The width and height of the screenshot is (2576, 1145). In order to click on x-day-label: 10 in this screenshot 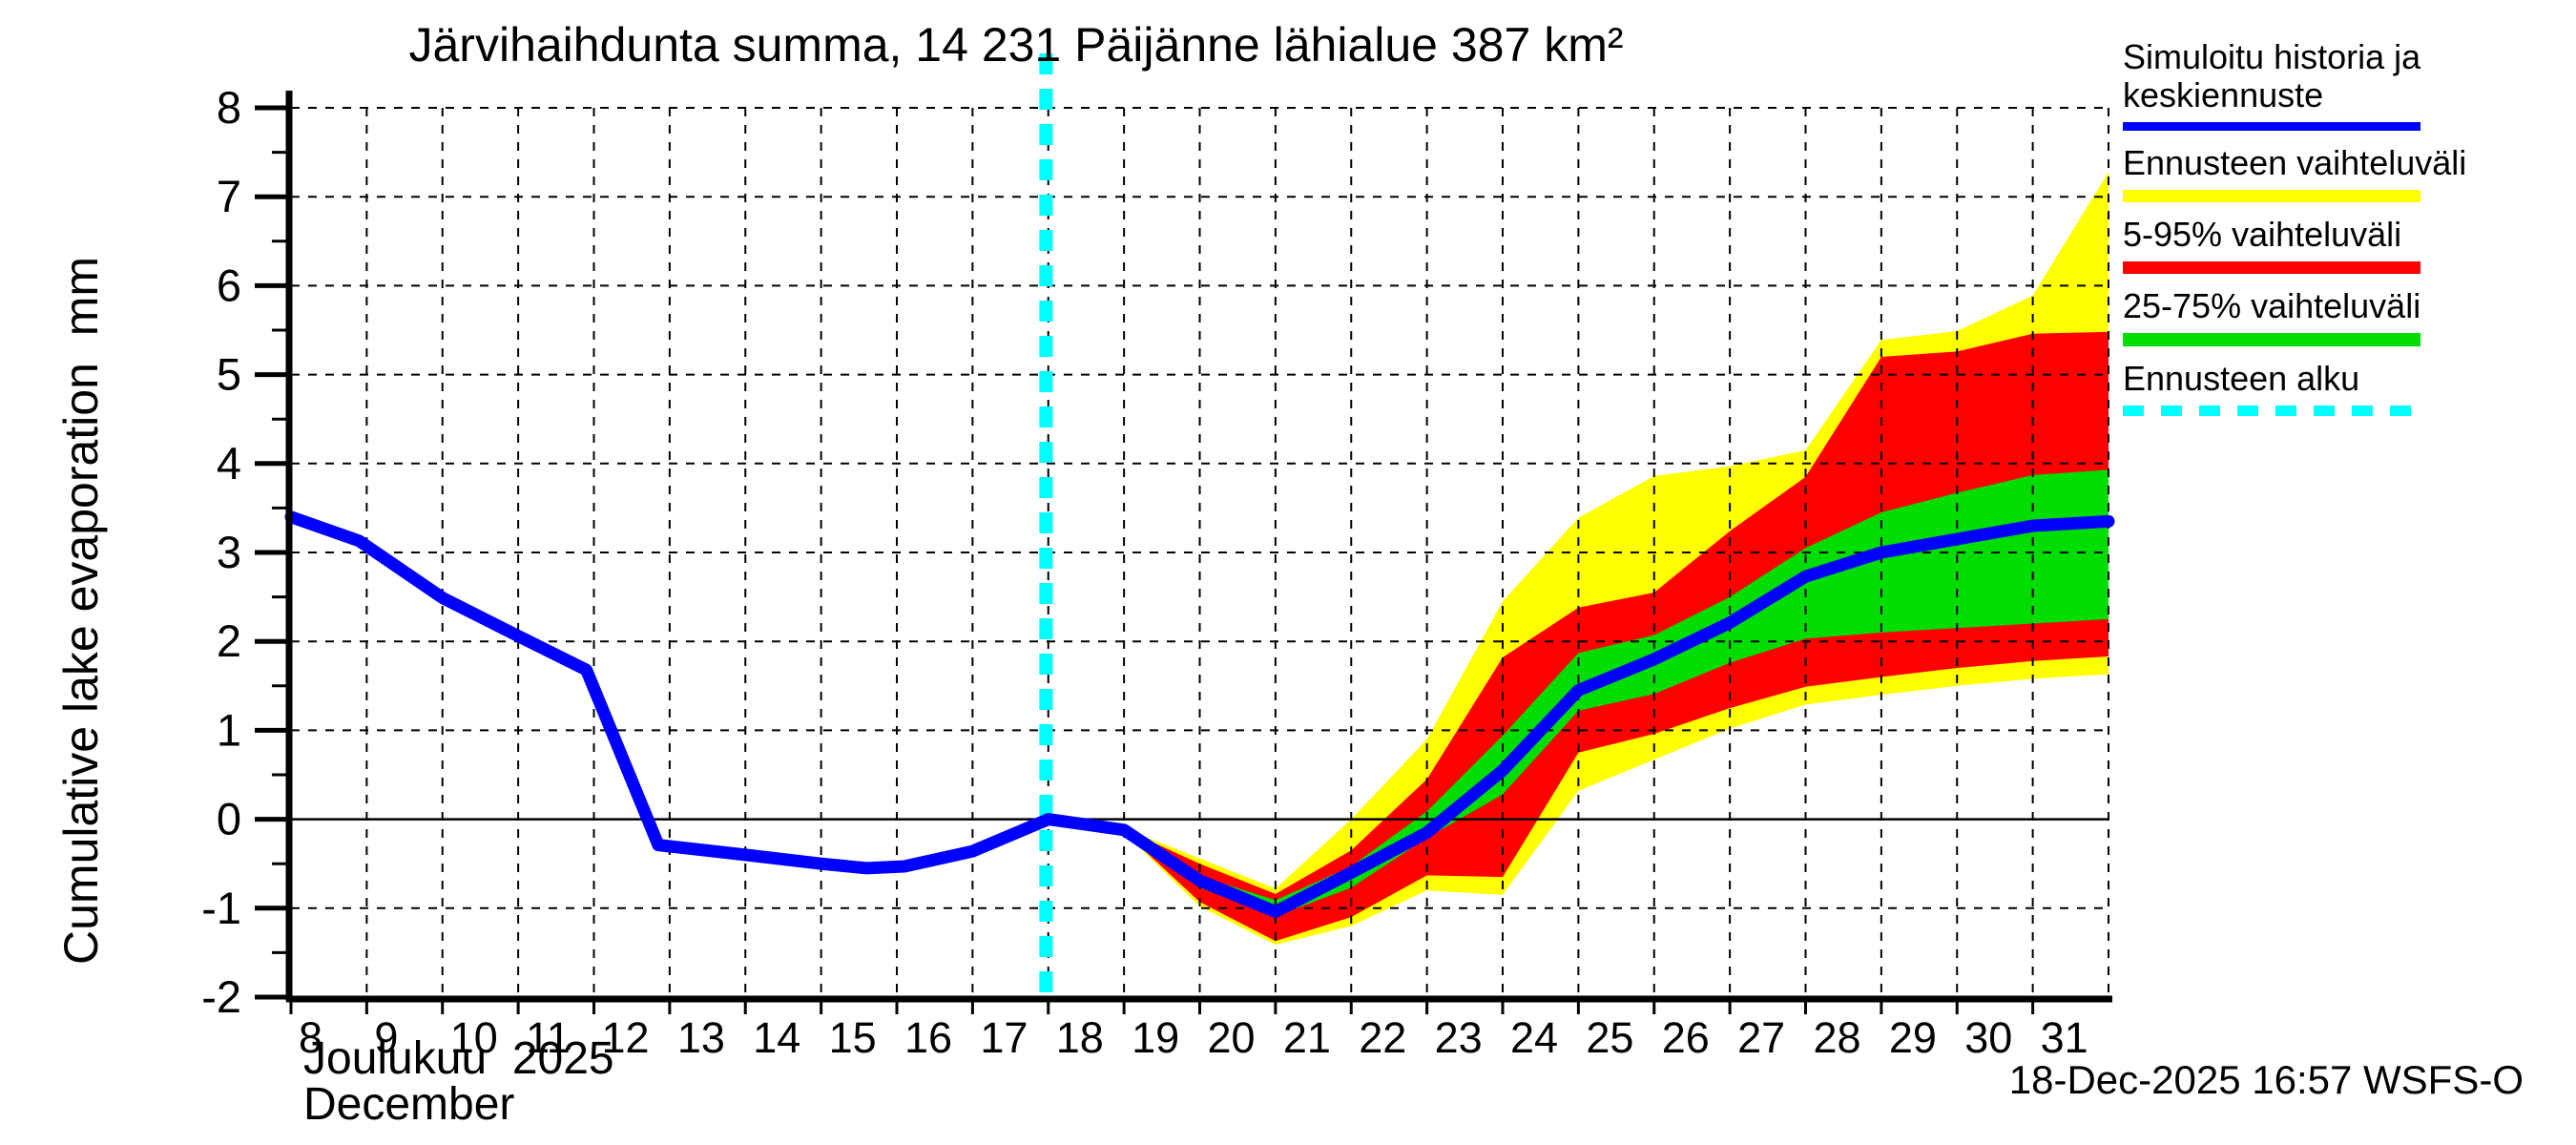, I will do `click(474, 1038)`.